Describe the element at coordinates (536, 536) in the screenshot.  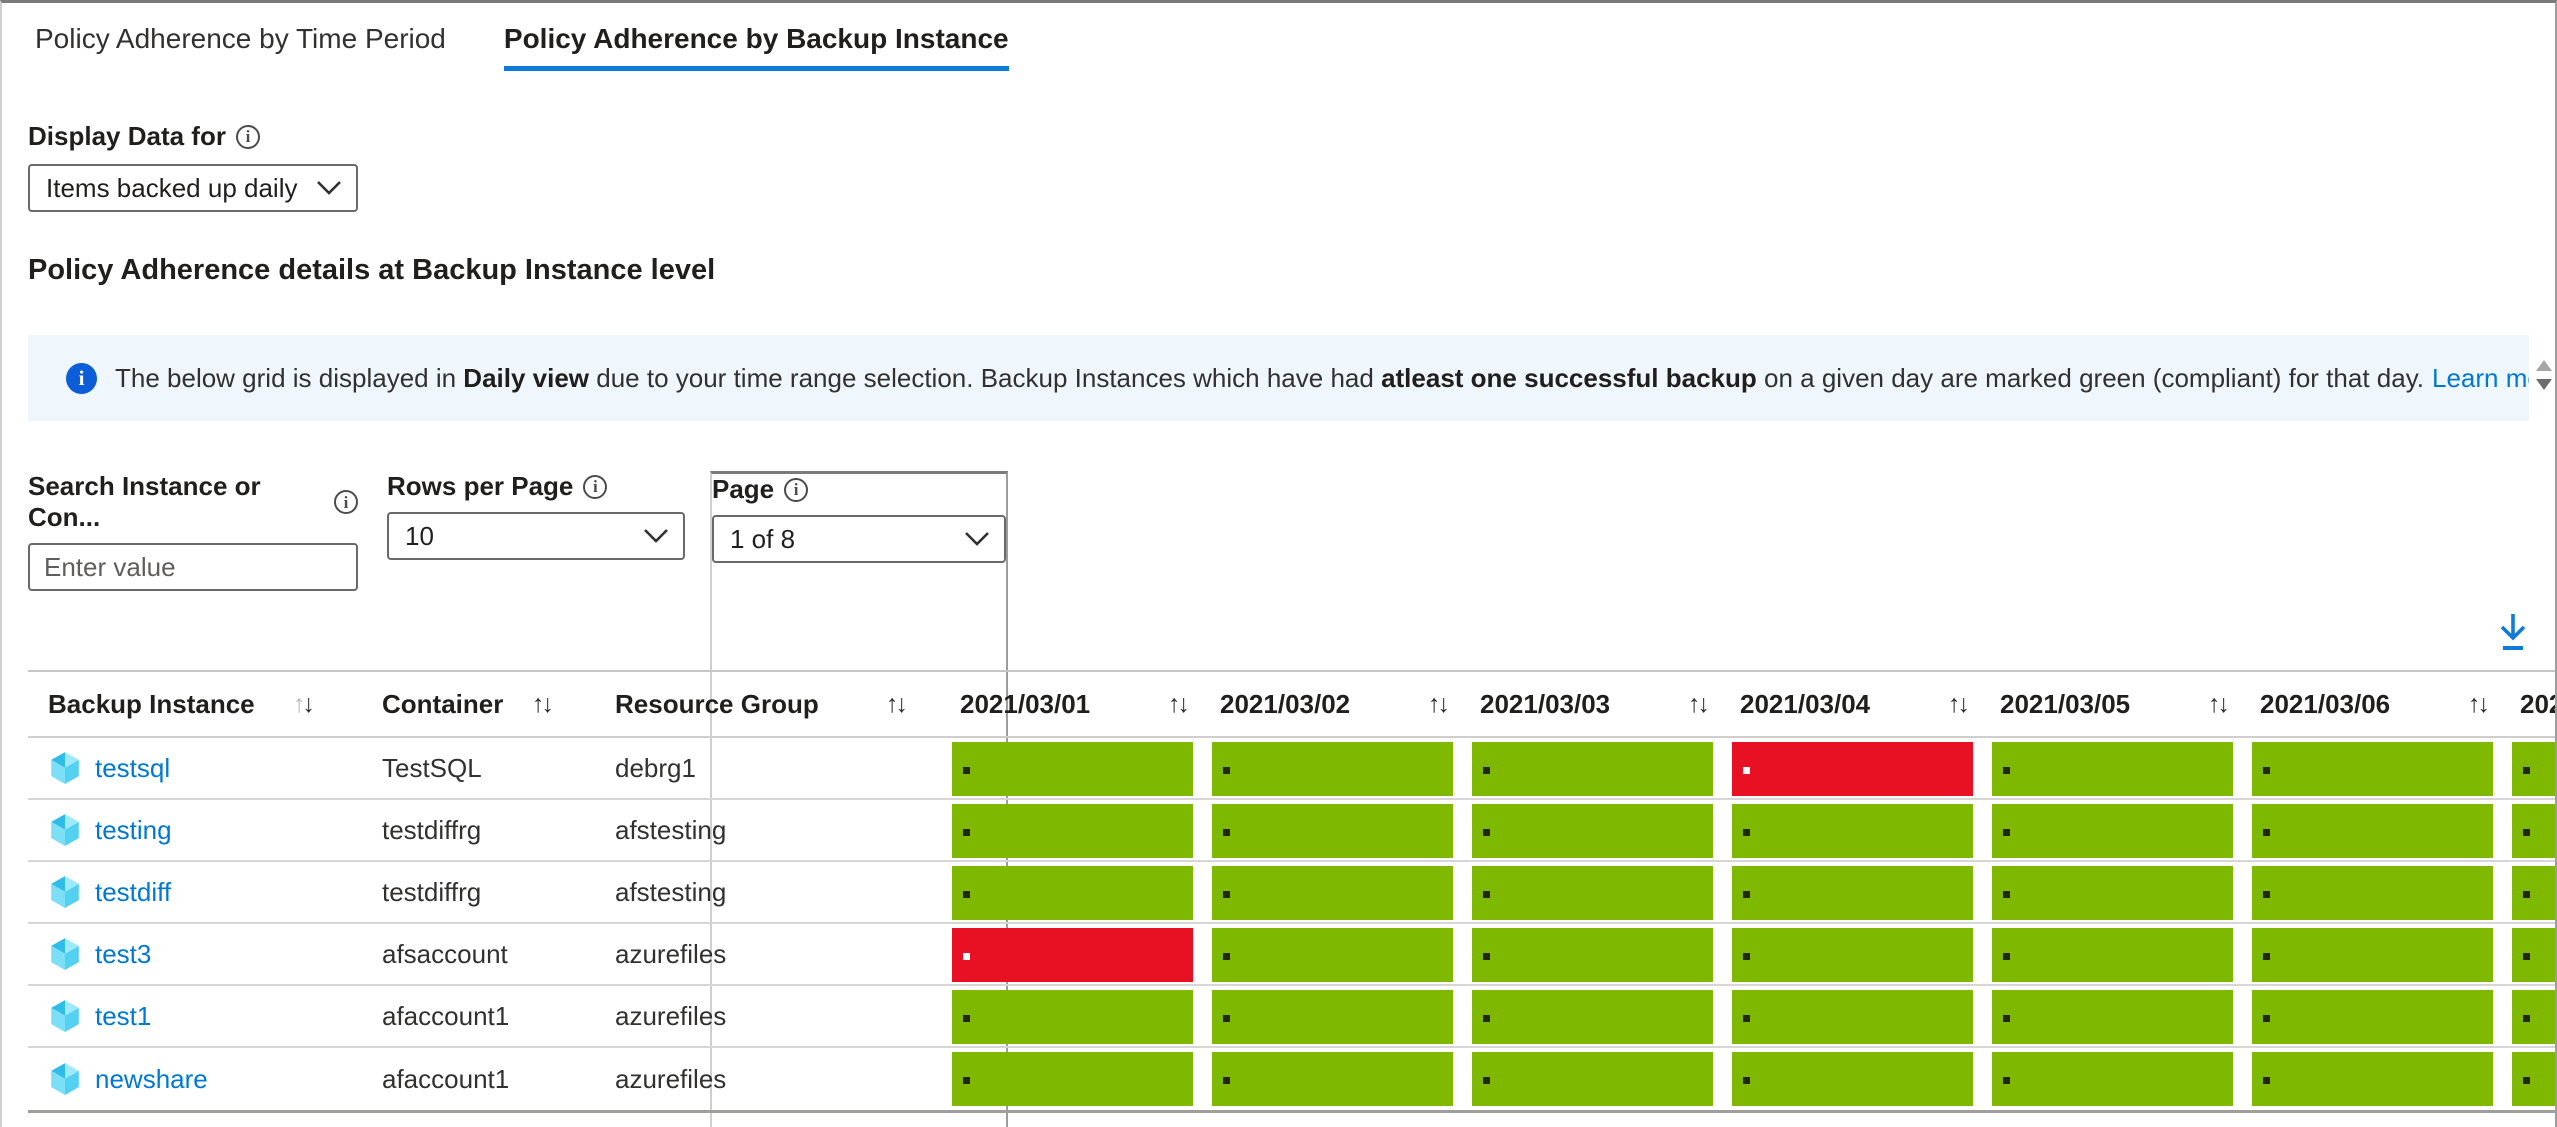
I see `rows-per-page-select: 10` at that location.